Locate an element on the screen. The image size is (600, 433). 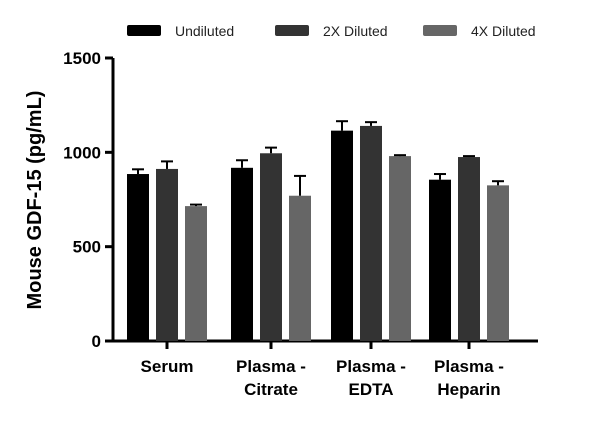
y-tick-label: 1500 is located at coordinates (82, 58).